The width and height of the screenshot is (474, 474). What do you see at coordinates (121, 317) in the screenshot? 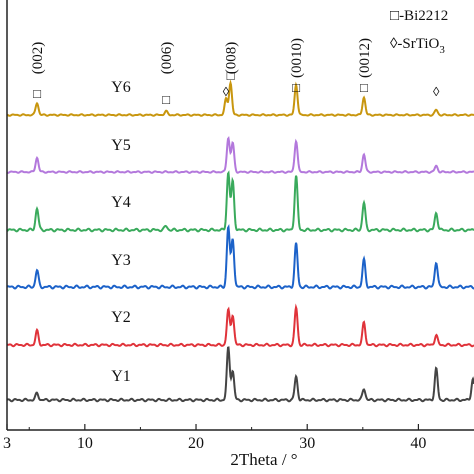
I see `series-label-y2: Y2` at bounding box center [121, 317].